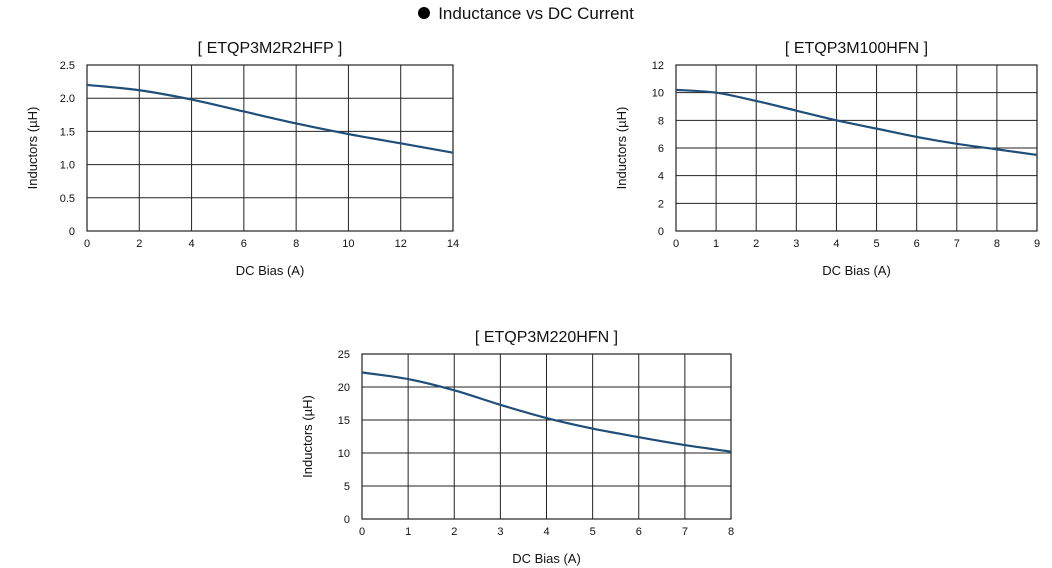 This screenshot has width=1052, height=568. I want to click on y-tick-label: 1.5, so click(67, 132).